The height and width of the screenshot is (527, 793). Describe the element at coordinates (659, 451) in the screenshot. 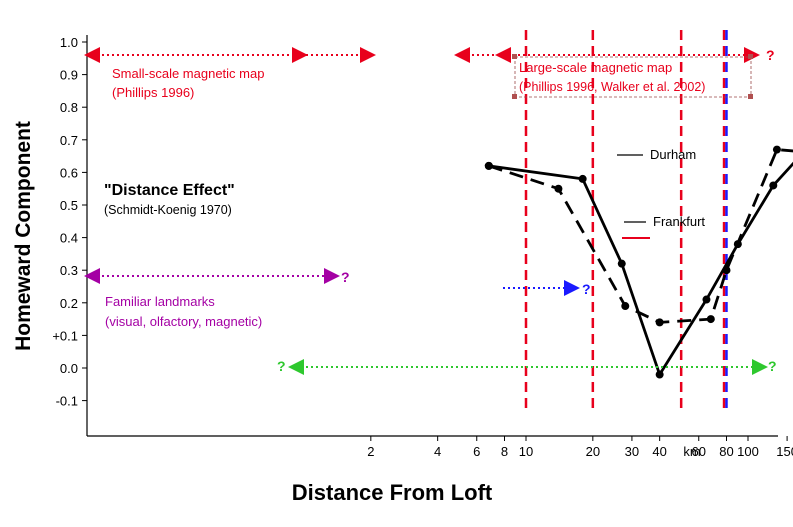

I see `x-tick-label: 40` at that location.